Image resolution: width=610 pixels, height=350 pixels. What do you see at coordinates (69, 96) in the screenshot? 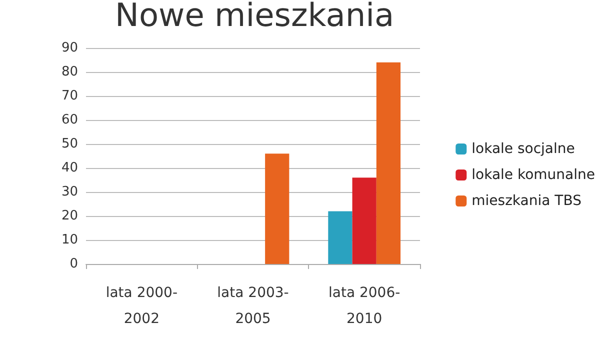
I see `y-tick-label: 70` at bounding box center [69, 96].